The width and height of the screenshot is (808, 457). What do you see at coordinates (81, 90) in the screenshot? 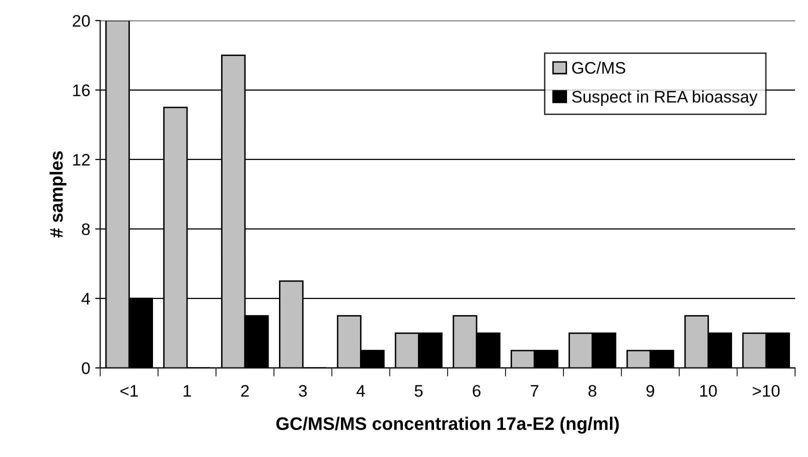
I see `y-tick-label: 16` at bounding box center [81, 90].